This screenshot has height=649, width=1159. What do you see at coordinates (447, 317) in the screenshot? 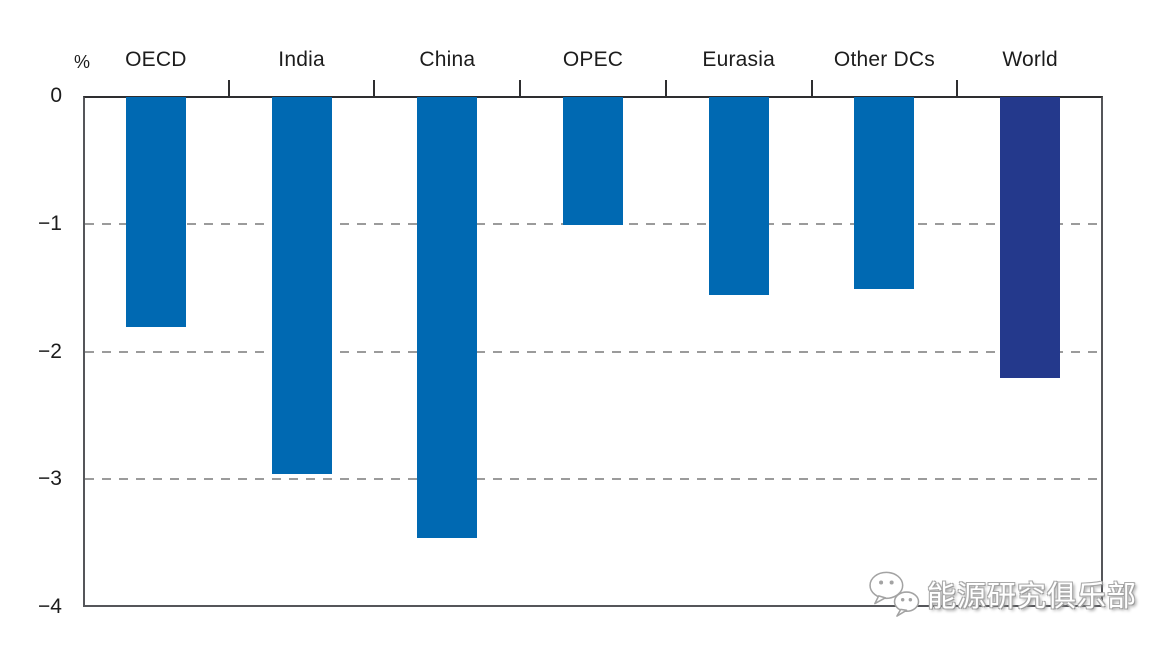
I see `bar-china` at bounding box center [447, 317].